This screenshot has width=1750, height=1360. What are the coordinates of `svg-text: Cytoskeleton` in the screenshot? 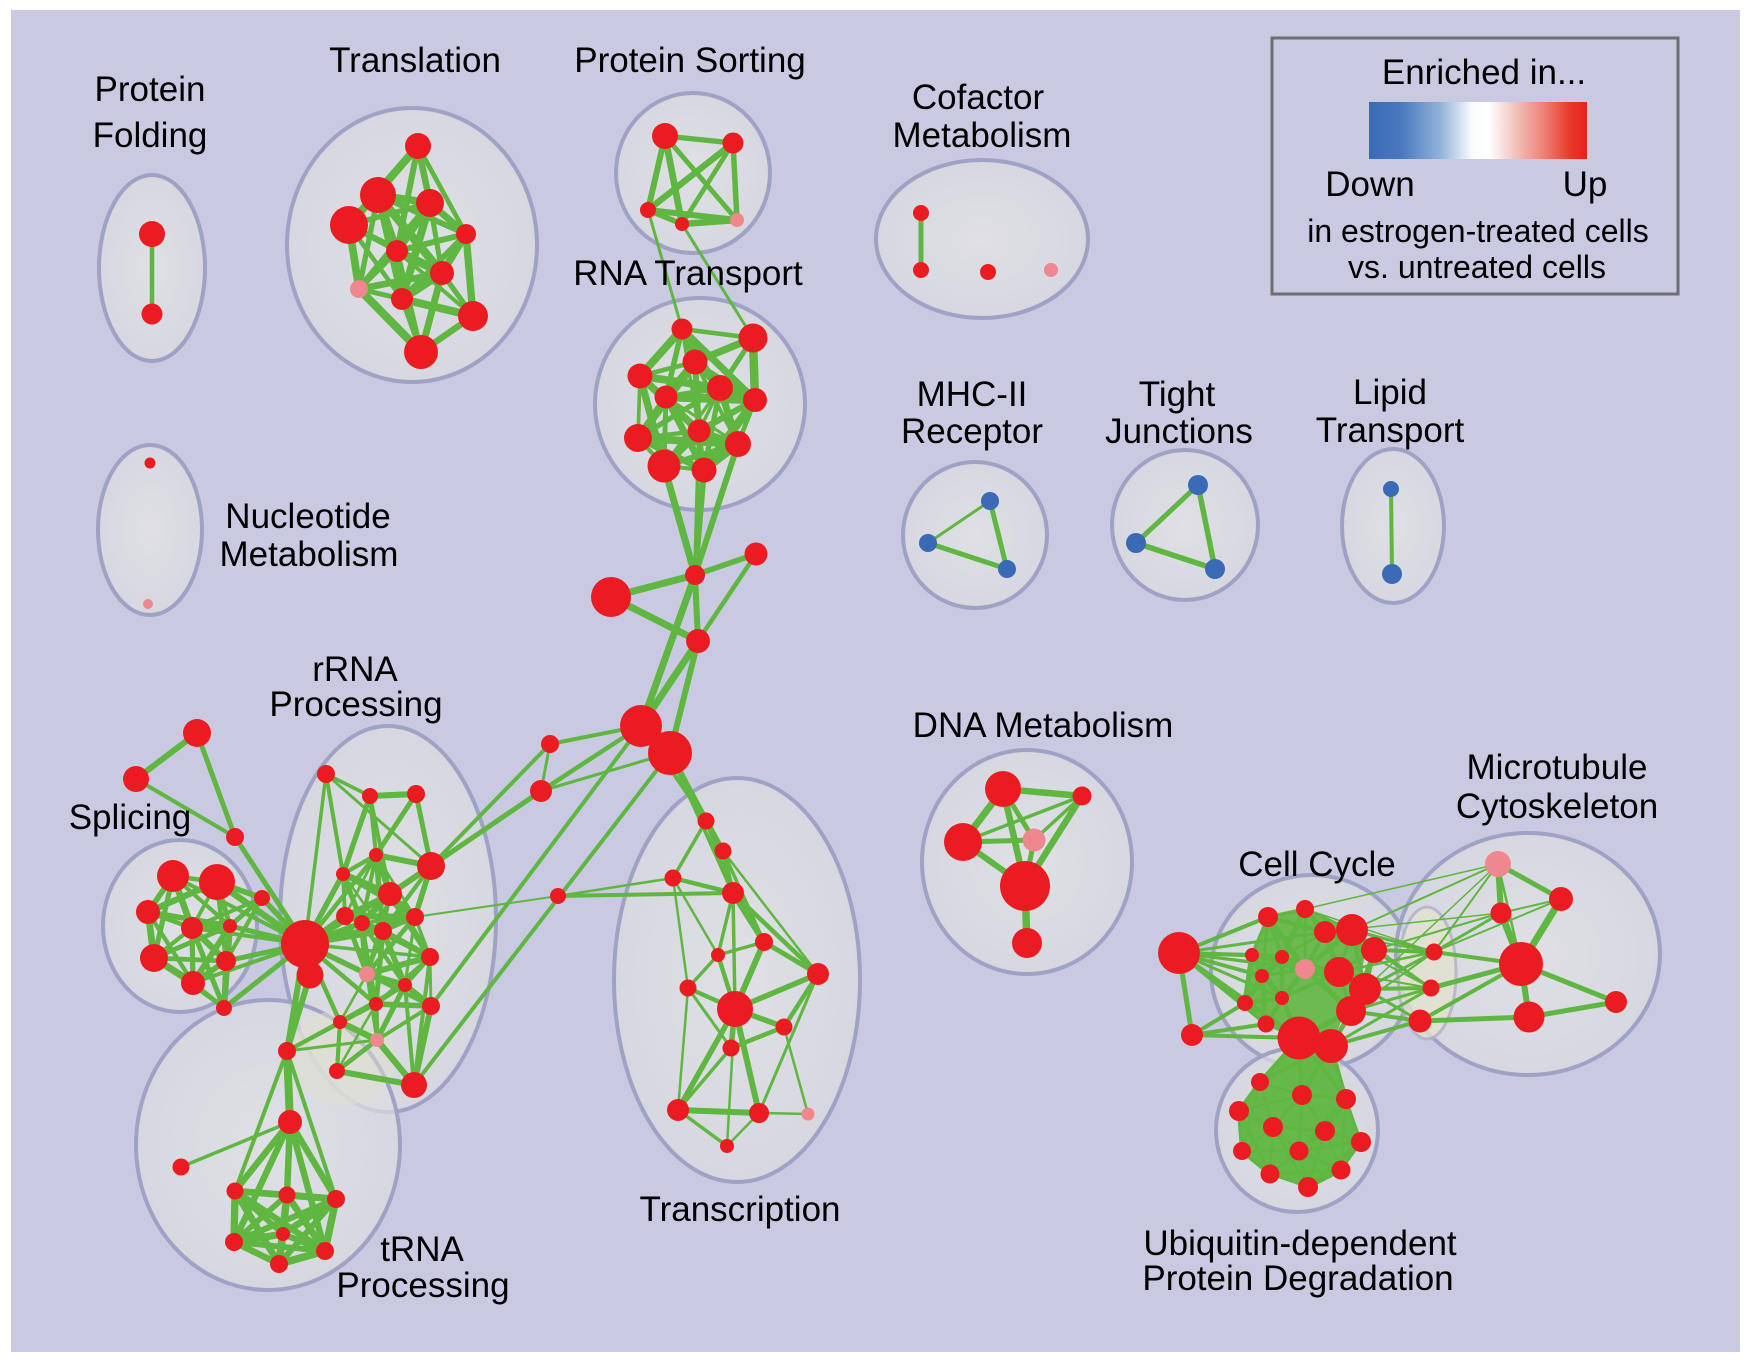 It's located at (1557, 806).